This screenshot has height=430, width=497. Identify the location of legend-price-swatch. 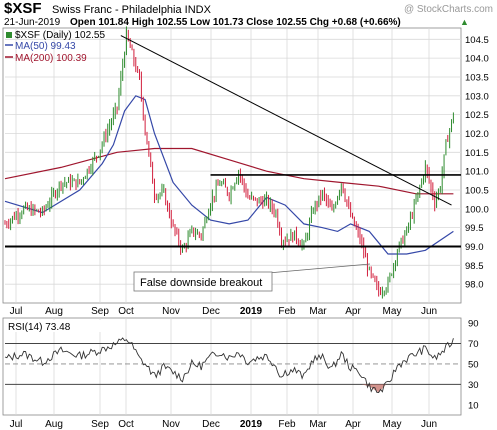
(9, 35).